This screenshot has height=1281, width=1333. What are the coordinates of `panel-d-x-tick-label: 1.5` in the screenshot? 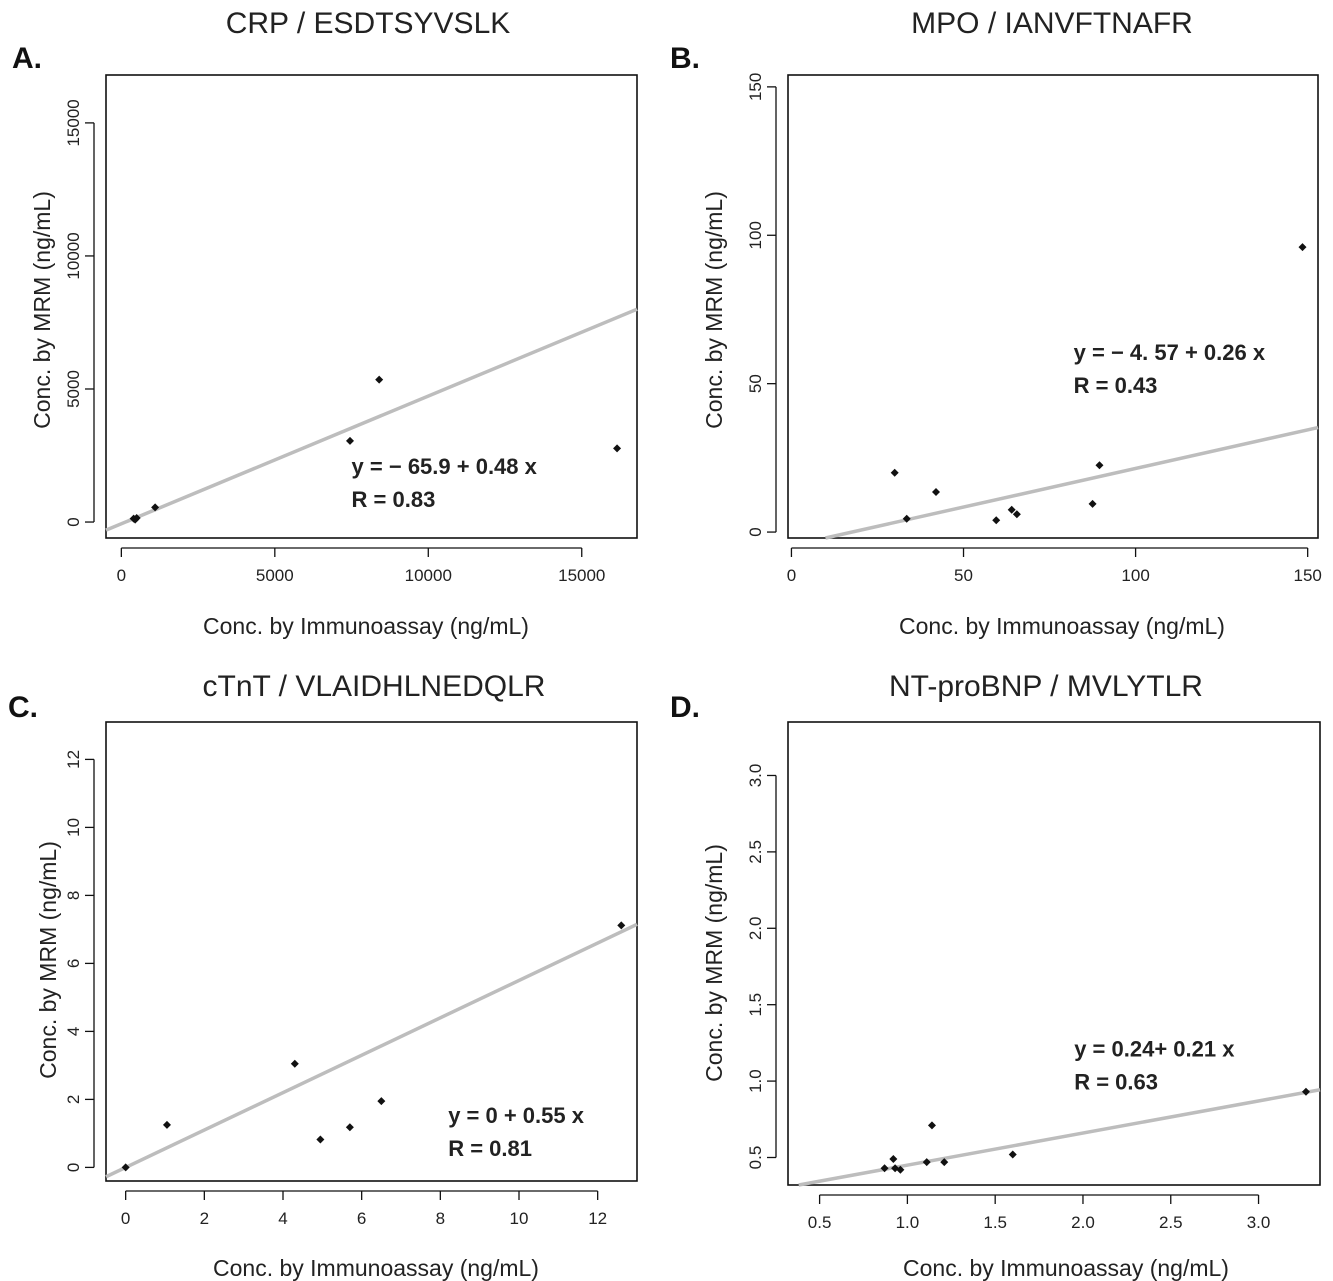 It's located at (995, 1222).